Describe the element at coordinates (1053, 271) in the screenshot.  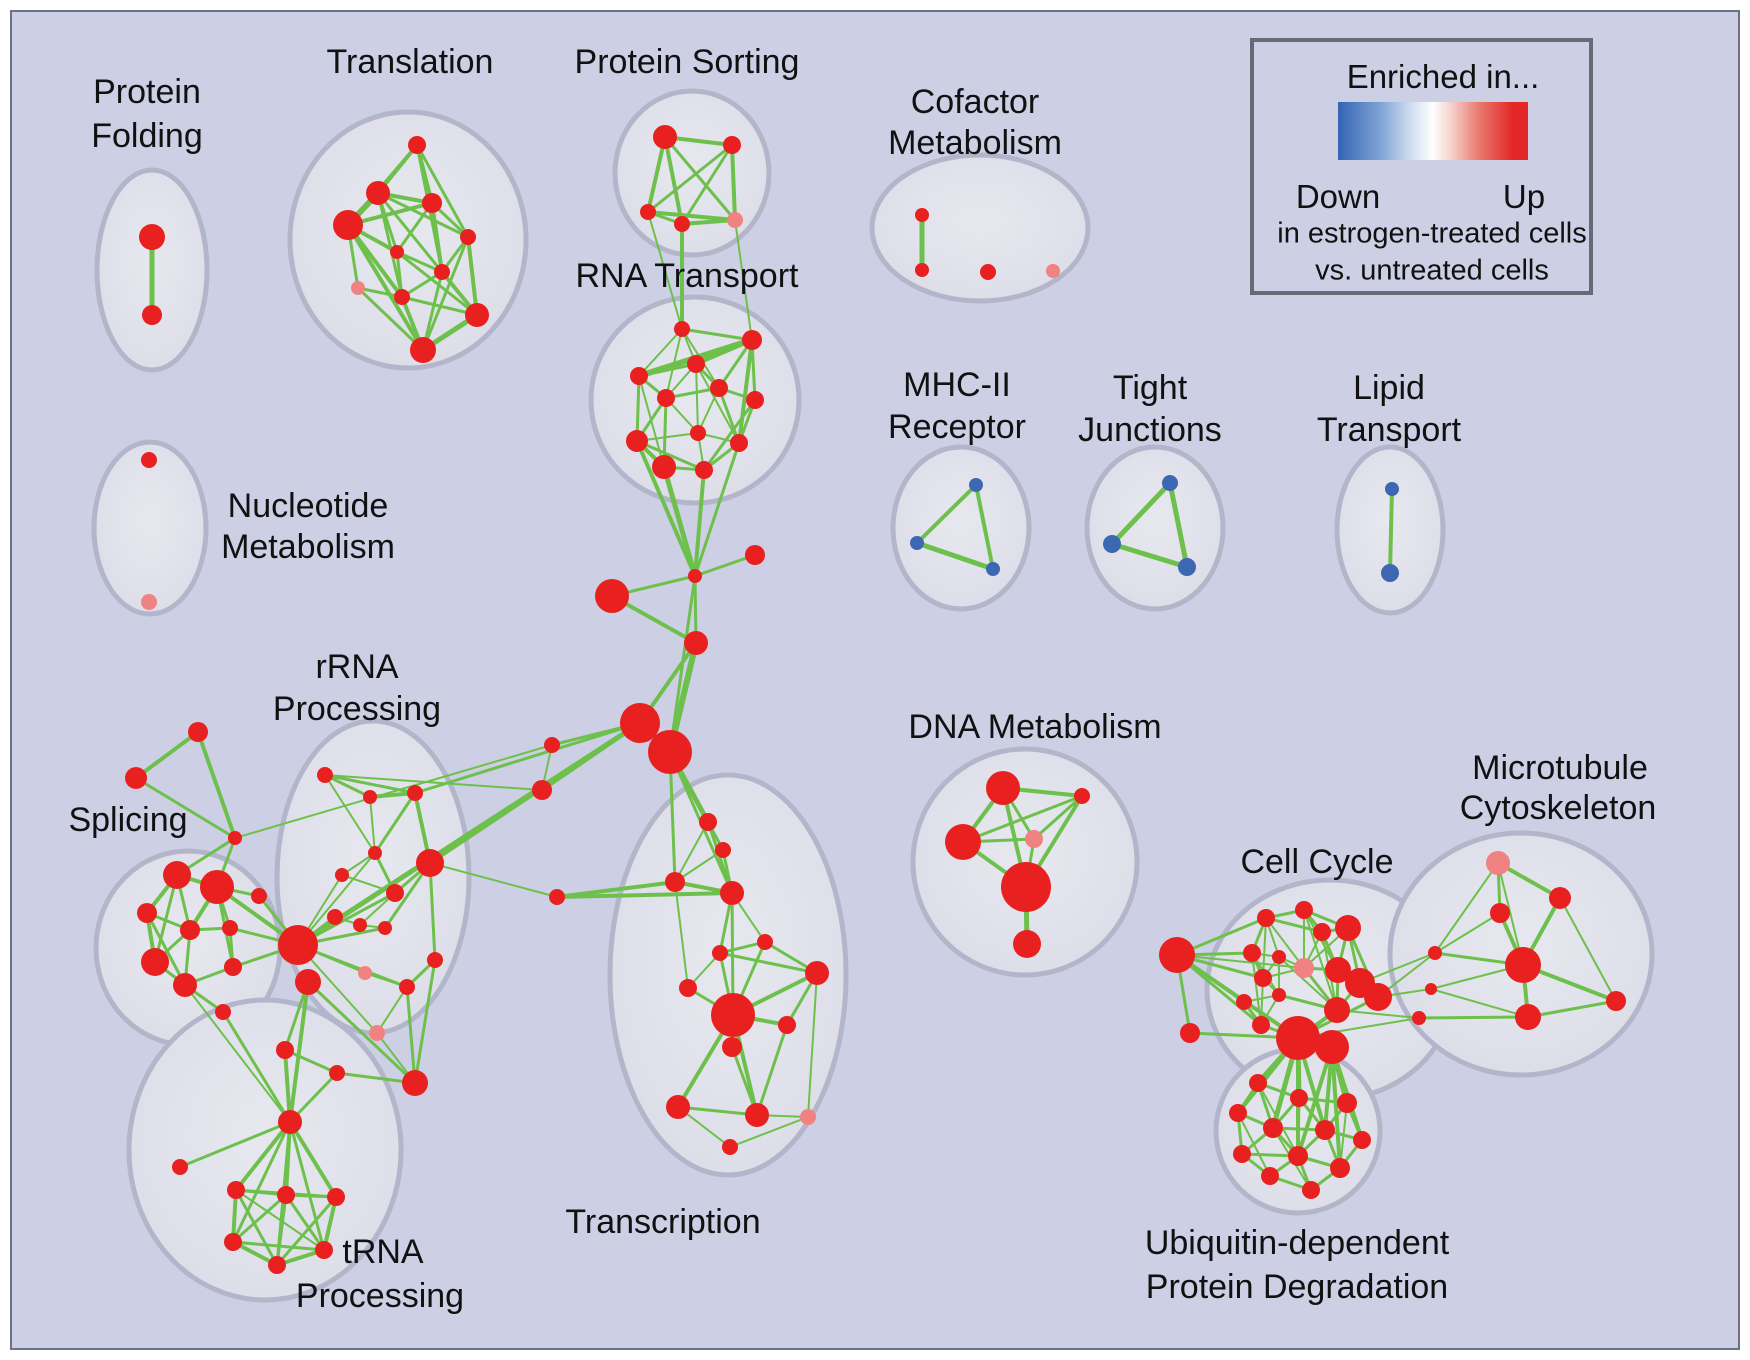
I see `node-co4` at that location.